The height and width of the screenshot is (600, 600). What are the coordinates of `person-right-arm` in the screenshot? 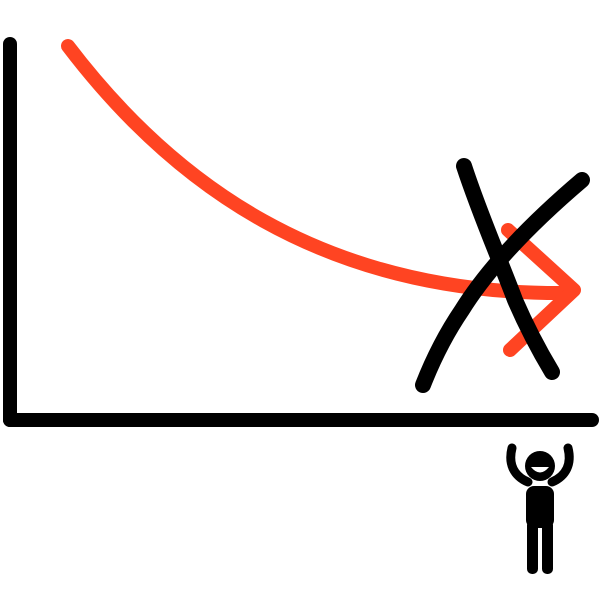 It's located at (560, 465).